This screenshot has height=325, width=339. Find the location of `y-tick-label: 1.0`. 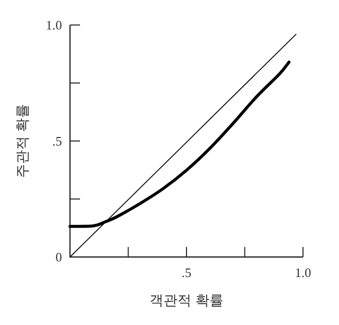

y-tick-label: 1.0 is located at coordinates (54, 25).